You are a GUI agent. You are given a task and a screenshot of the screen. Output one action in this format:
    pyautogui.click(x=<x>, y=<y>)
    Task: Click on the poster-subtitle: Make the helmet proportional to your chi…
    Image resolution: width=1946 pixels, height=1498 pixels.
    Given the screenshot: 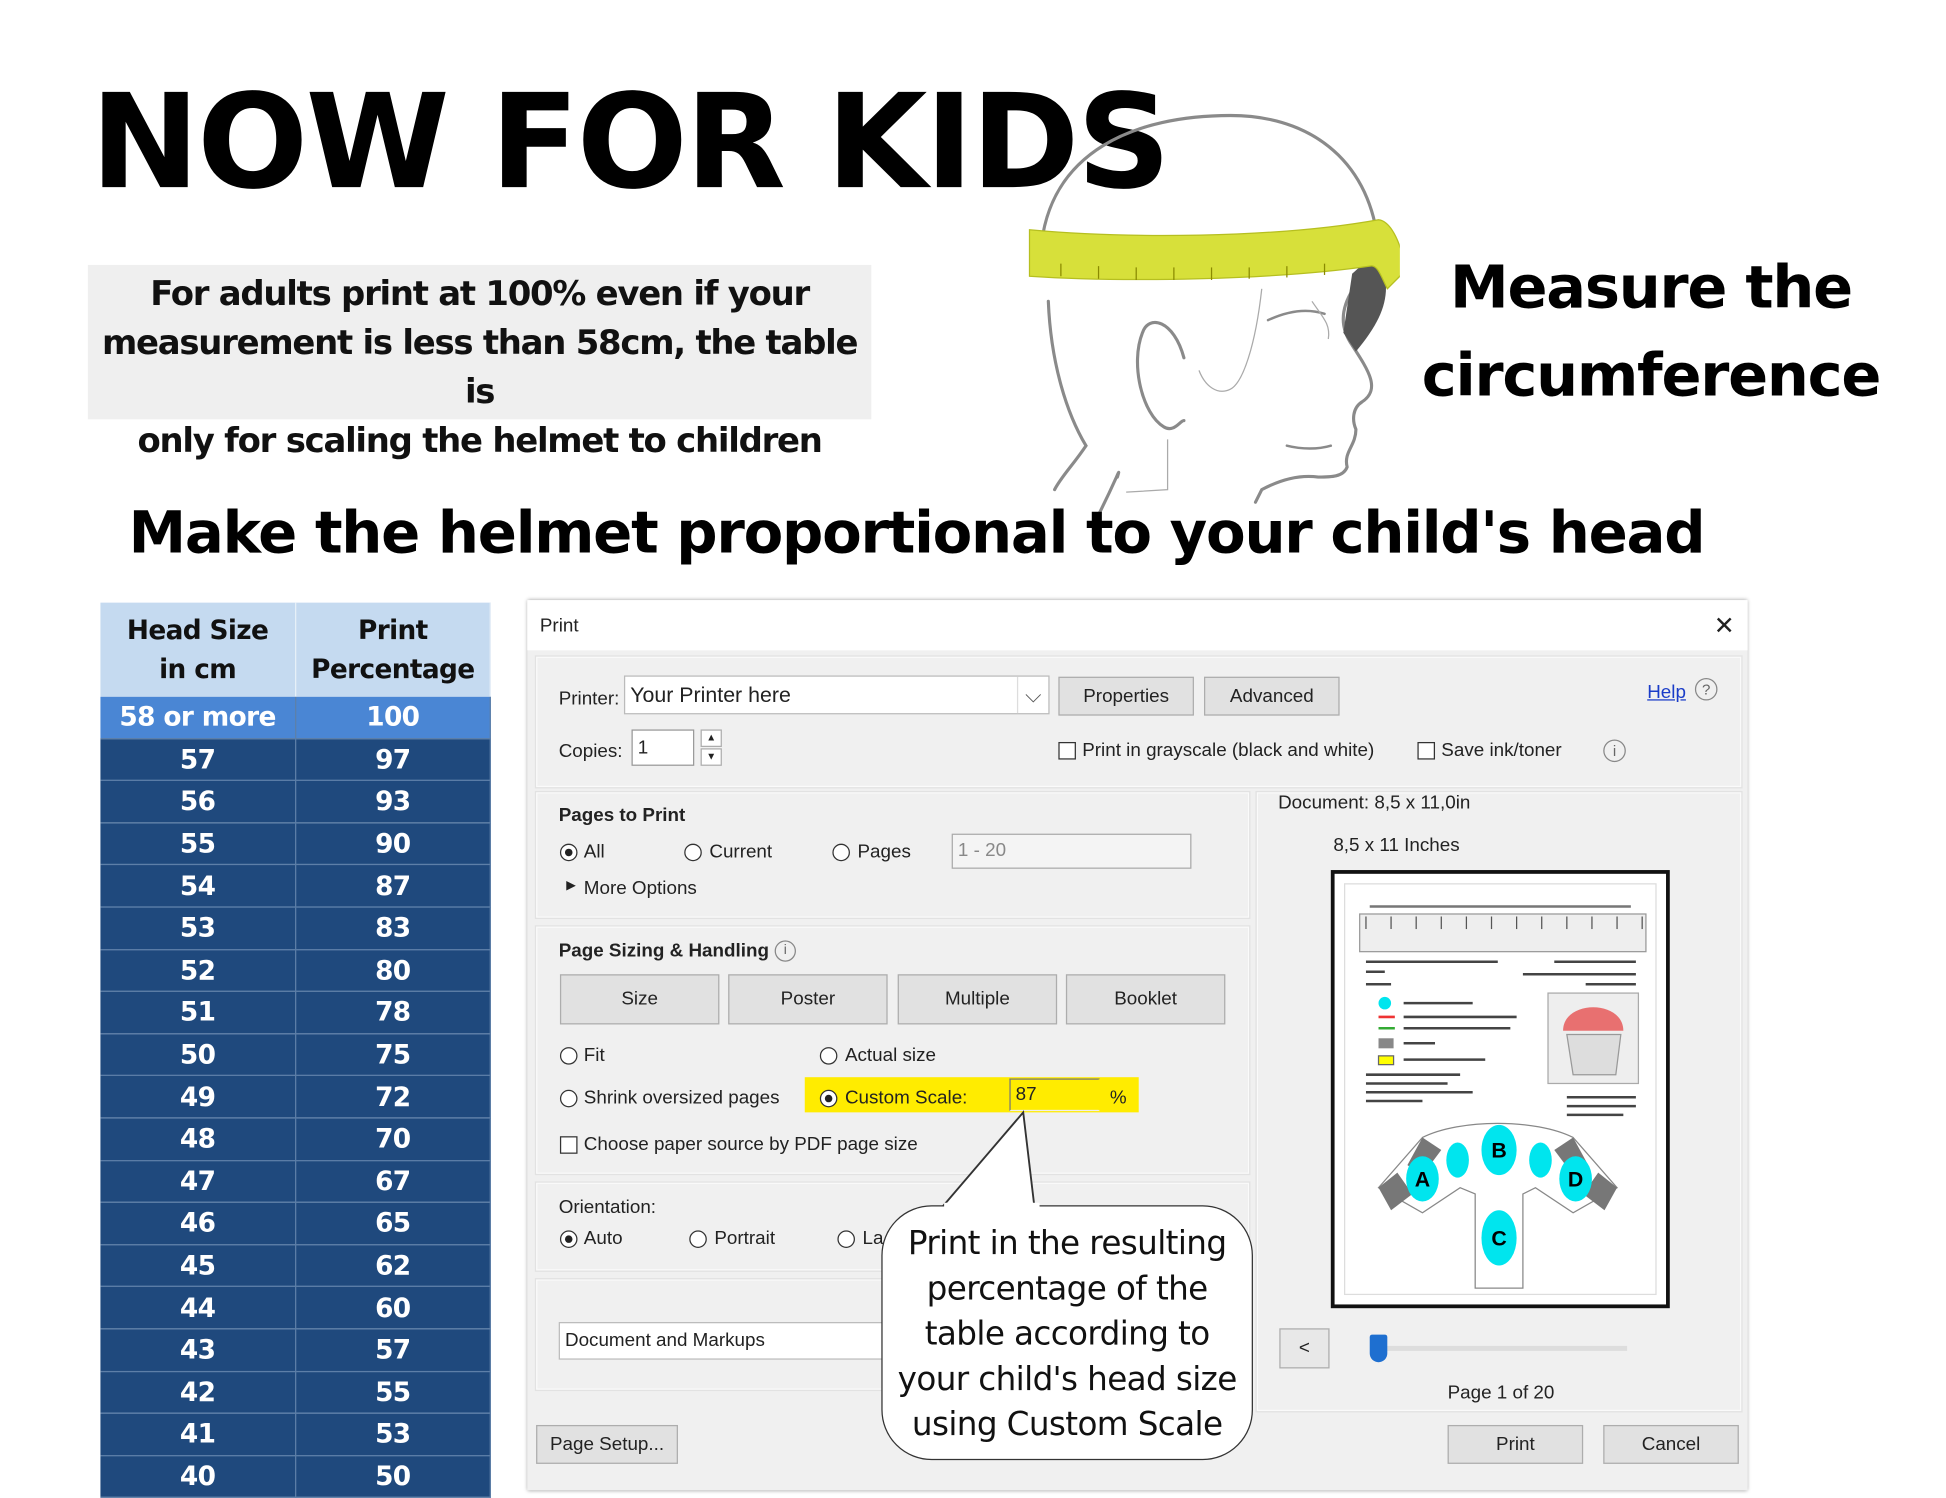 What is the action you would take?
    pyautogui.click(x=917, y=532)
    